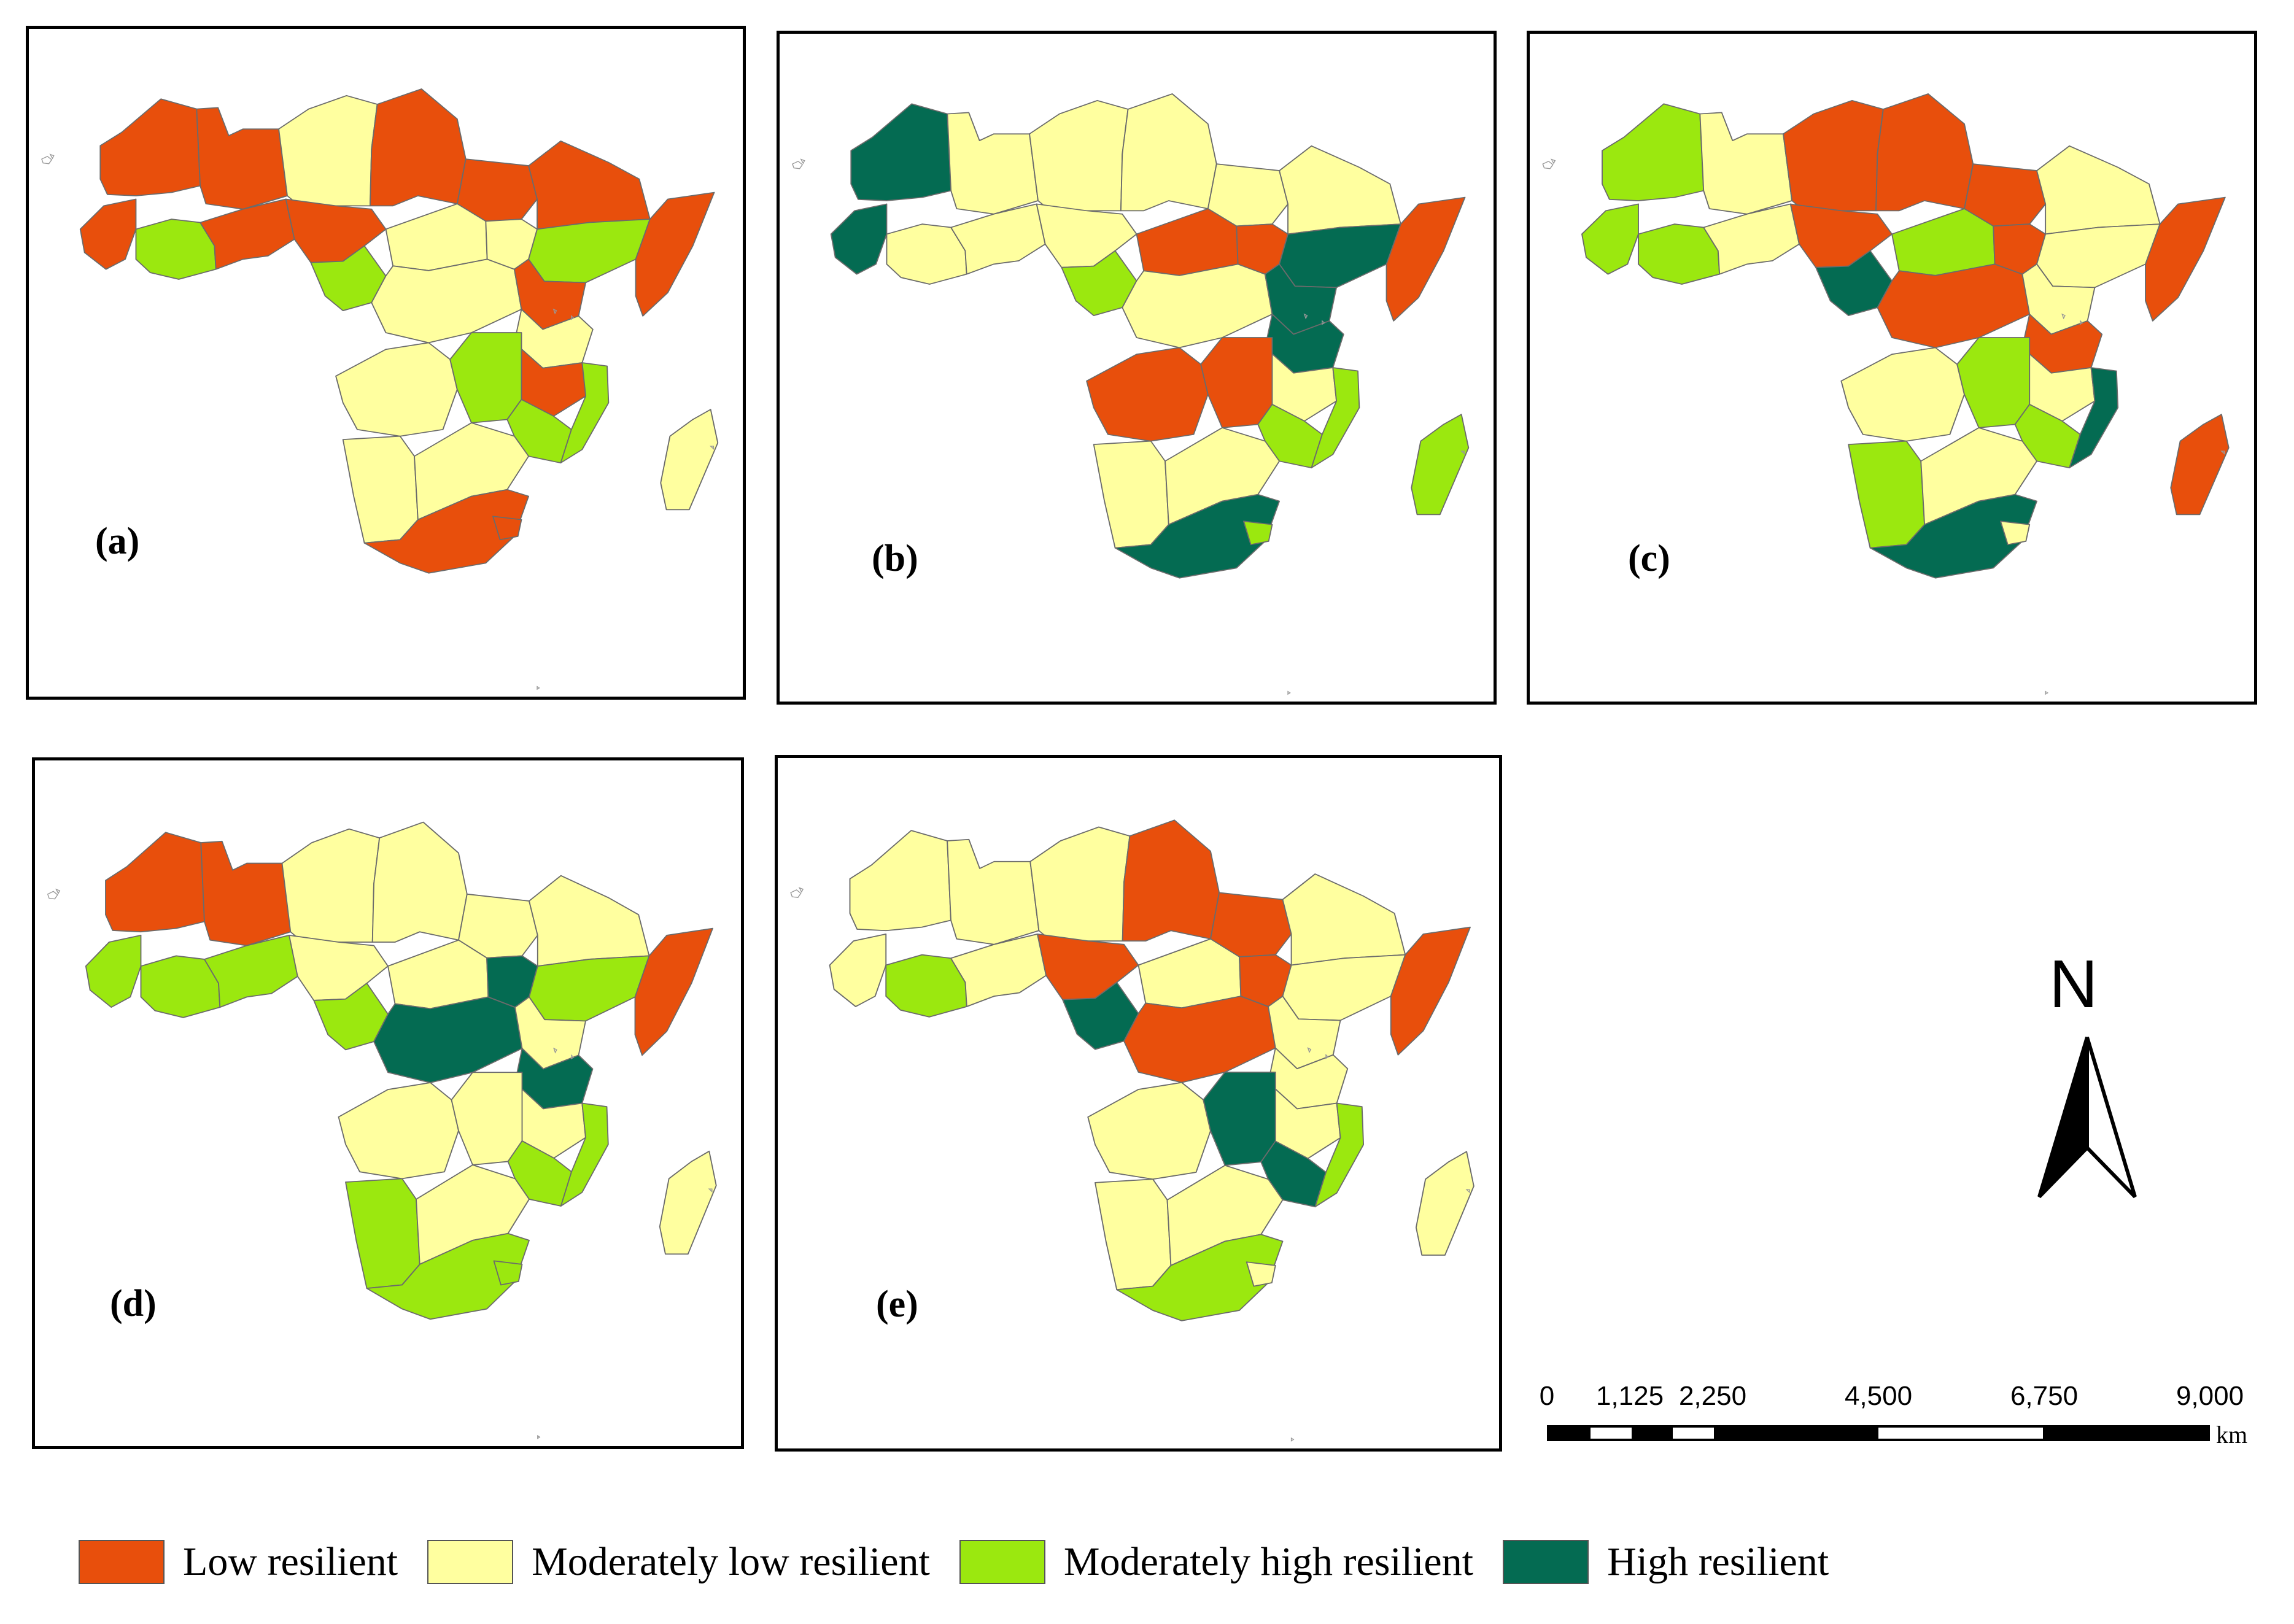 This screenshot has width=2294, height=1624. I want to click on map-panel-c: (c), so click(1892, 368).